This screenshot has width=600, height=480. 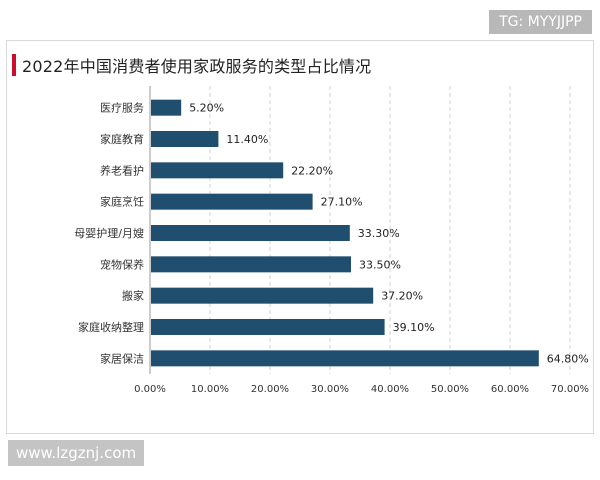 I want to click on x-tick-label: 70.00%, so click(x=570, y=389).